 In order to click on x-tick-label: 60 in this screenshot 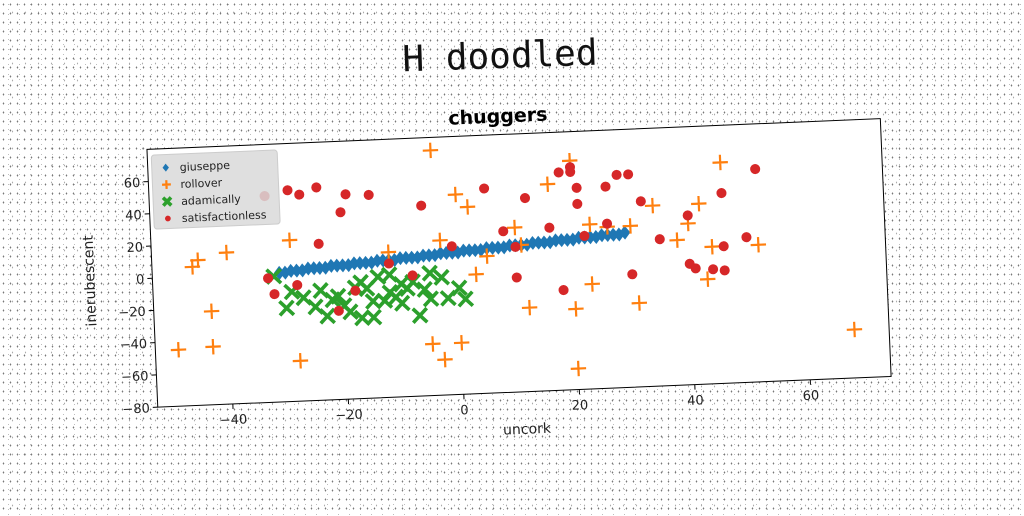, I will do `click(810, 396)`.